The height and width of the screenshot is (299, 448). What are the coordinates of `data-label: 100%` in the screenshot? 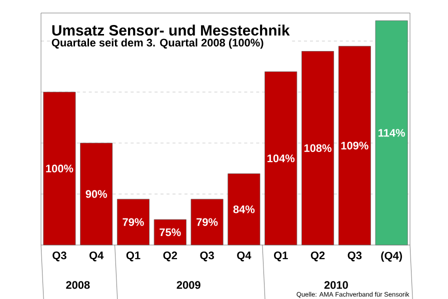 It's located at (60, 168).